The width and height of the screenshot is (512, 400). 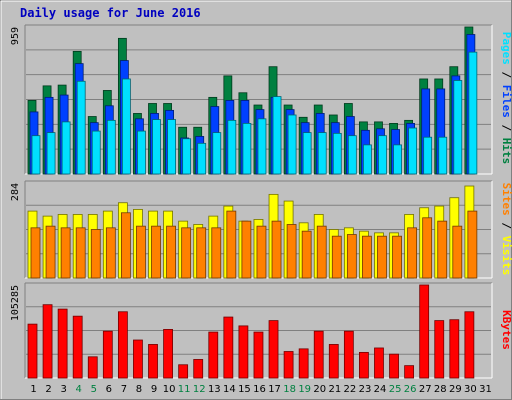 What do you see at coordinates (63, 389) in the screenshot?
I see `x-tick-label-day-3: 3` at bounding box center [63, 389].